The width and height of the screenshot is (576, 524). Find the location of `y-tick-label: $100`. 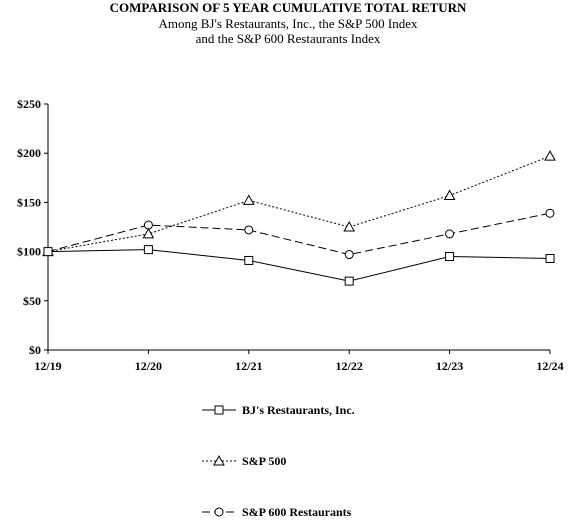

y-tick-label: $100 is located at coordinates (29, 252).